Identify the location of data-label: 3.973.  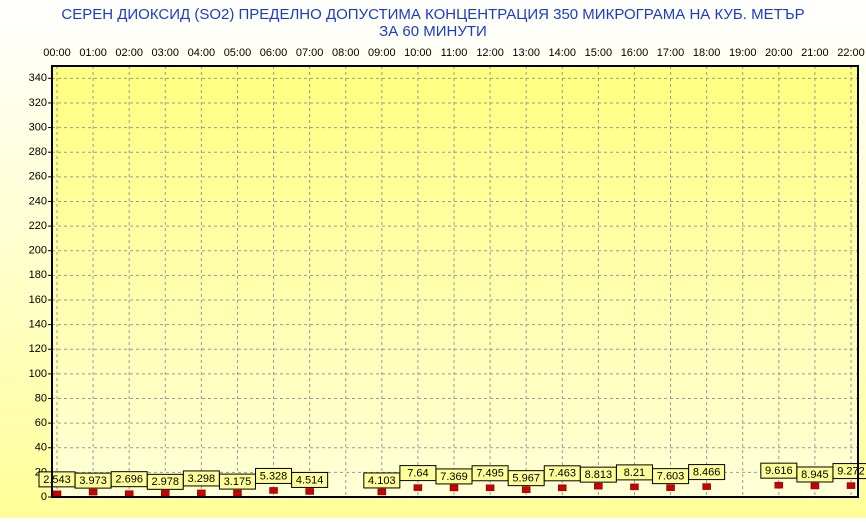
(93, 480).